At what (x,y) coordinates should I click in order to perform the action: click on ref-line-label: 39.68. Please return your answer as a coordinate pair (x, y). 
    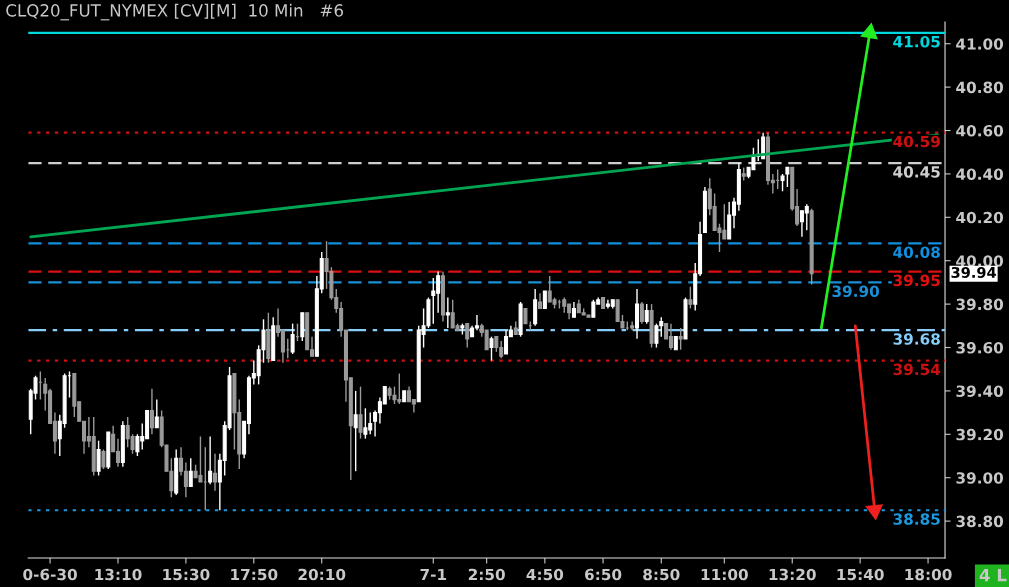
    Looking at the image, I should click on (916, 339).